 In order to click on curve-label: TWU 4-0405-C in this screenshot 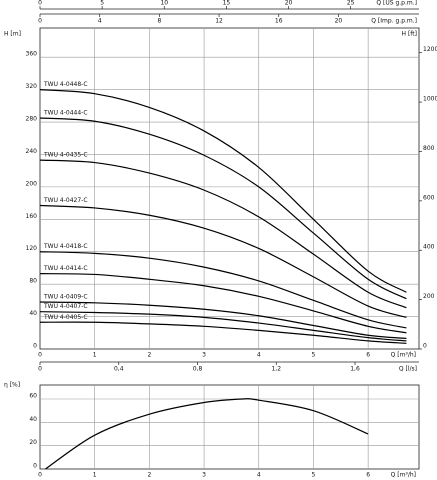, I will do `click(65, 317)`.